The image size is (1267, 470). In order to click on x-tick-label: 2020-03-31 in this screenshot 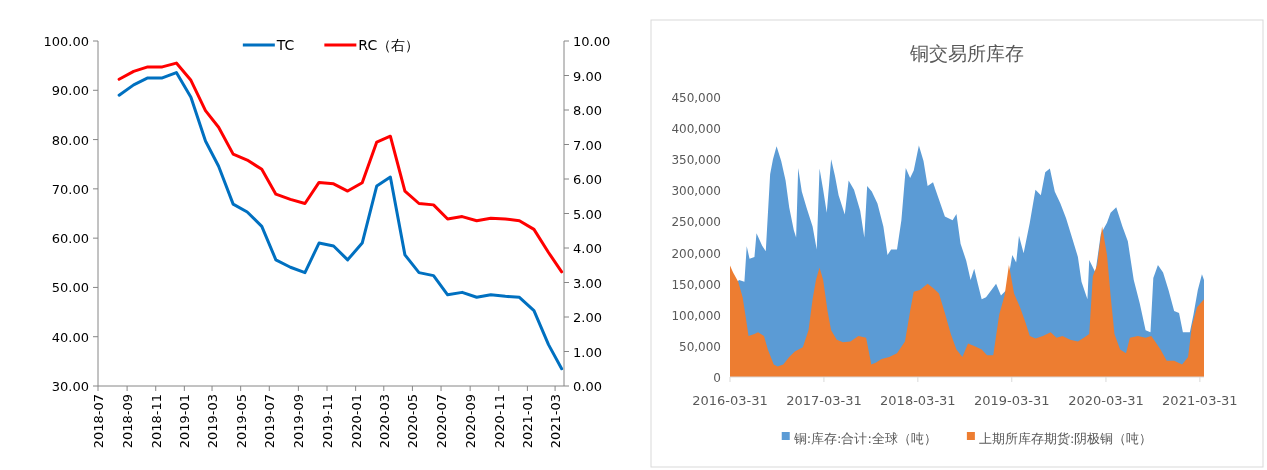, I will do `click(1106, 400)`.